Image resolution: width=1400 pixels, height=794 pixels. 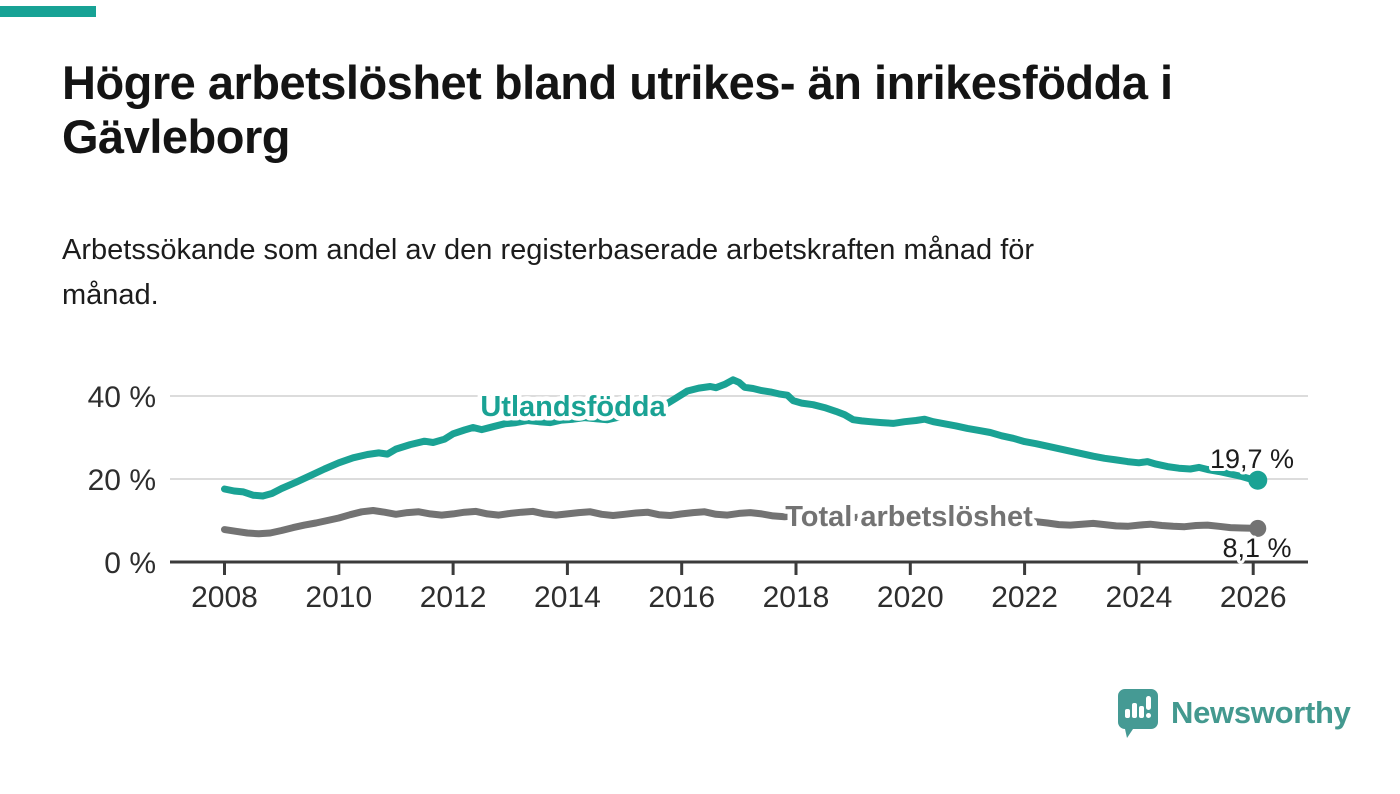 What do you see at coordinates (796, 597) in the screenshot?
I see `x-tick-label: 2018` at bounding box center [796, 597].